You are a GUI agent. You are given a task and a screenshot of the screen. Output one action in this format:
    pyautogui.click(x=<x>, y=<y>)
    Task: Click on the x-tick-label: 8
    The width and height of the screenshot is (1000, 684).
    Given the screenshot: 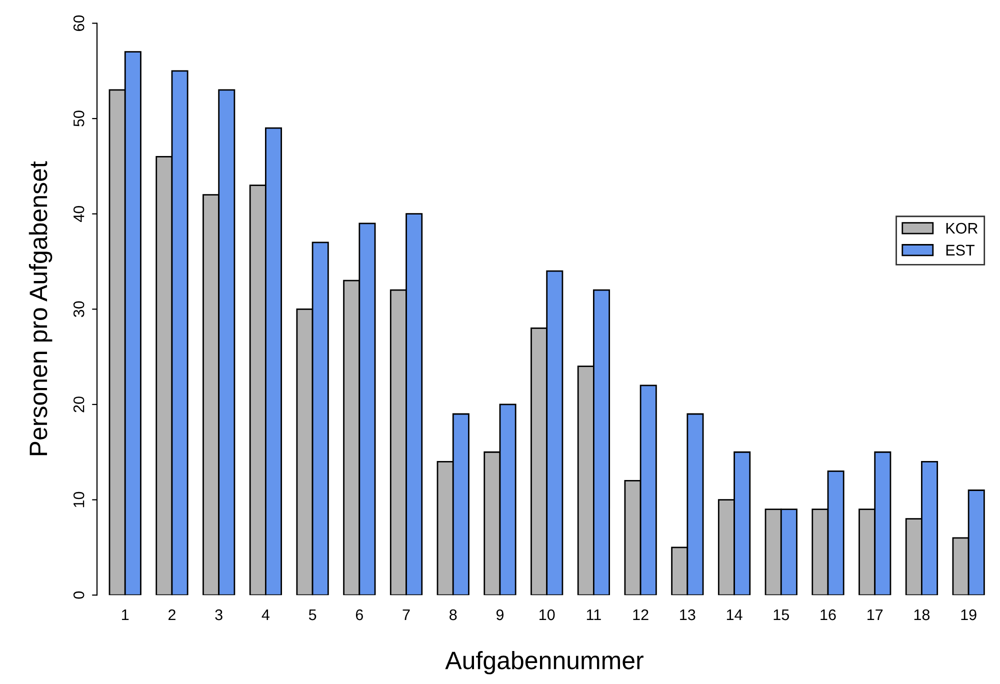 What is the action you would take?
    pyautogui.click(x=453, y=614)
    